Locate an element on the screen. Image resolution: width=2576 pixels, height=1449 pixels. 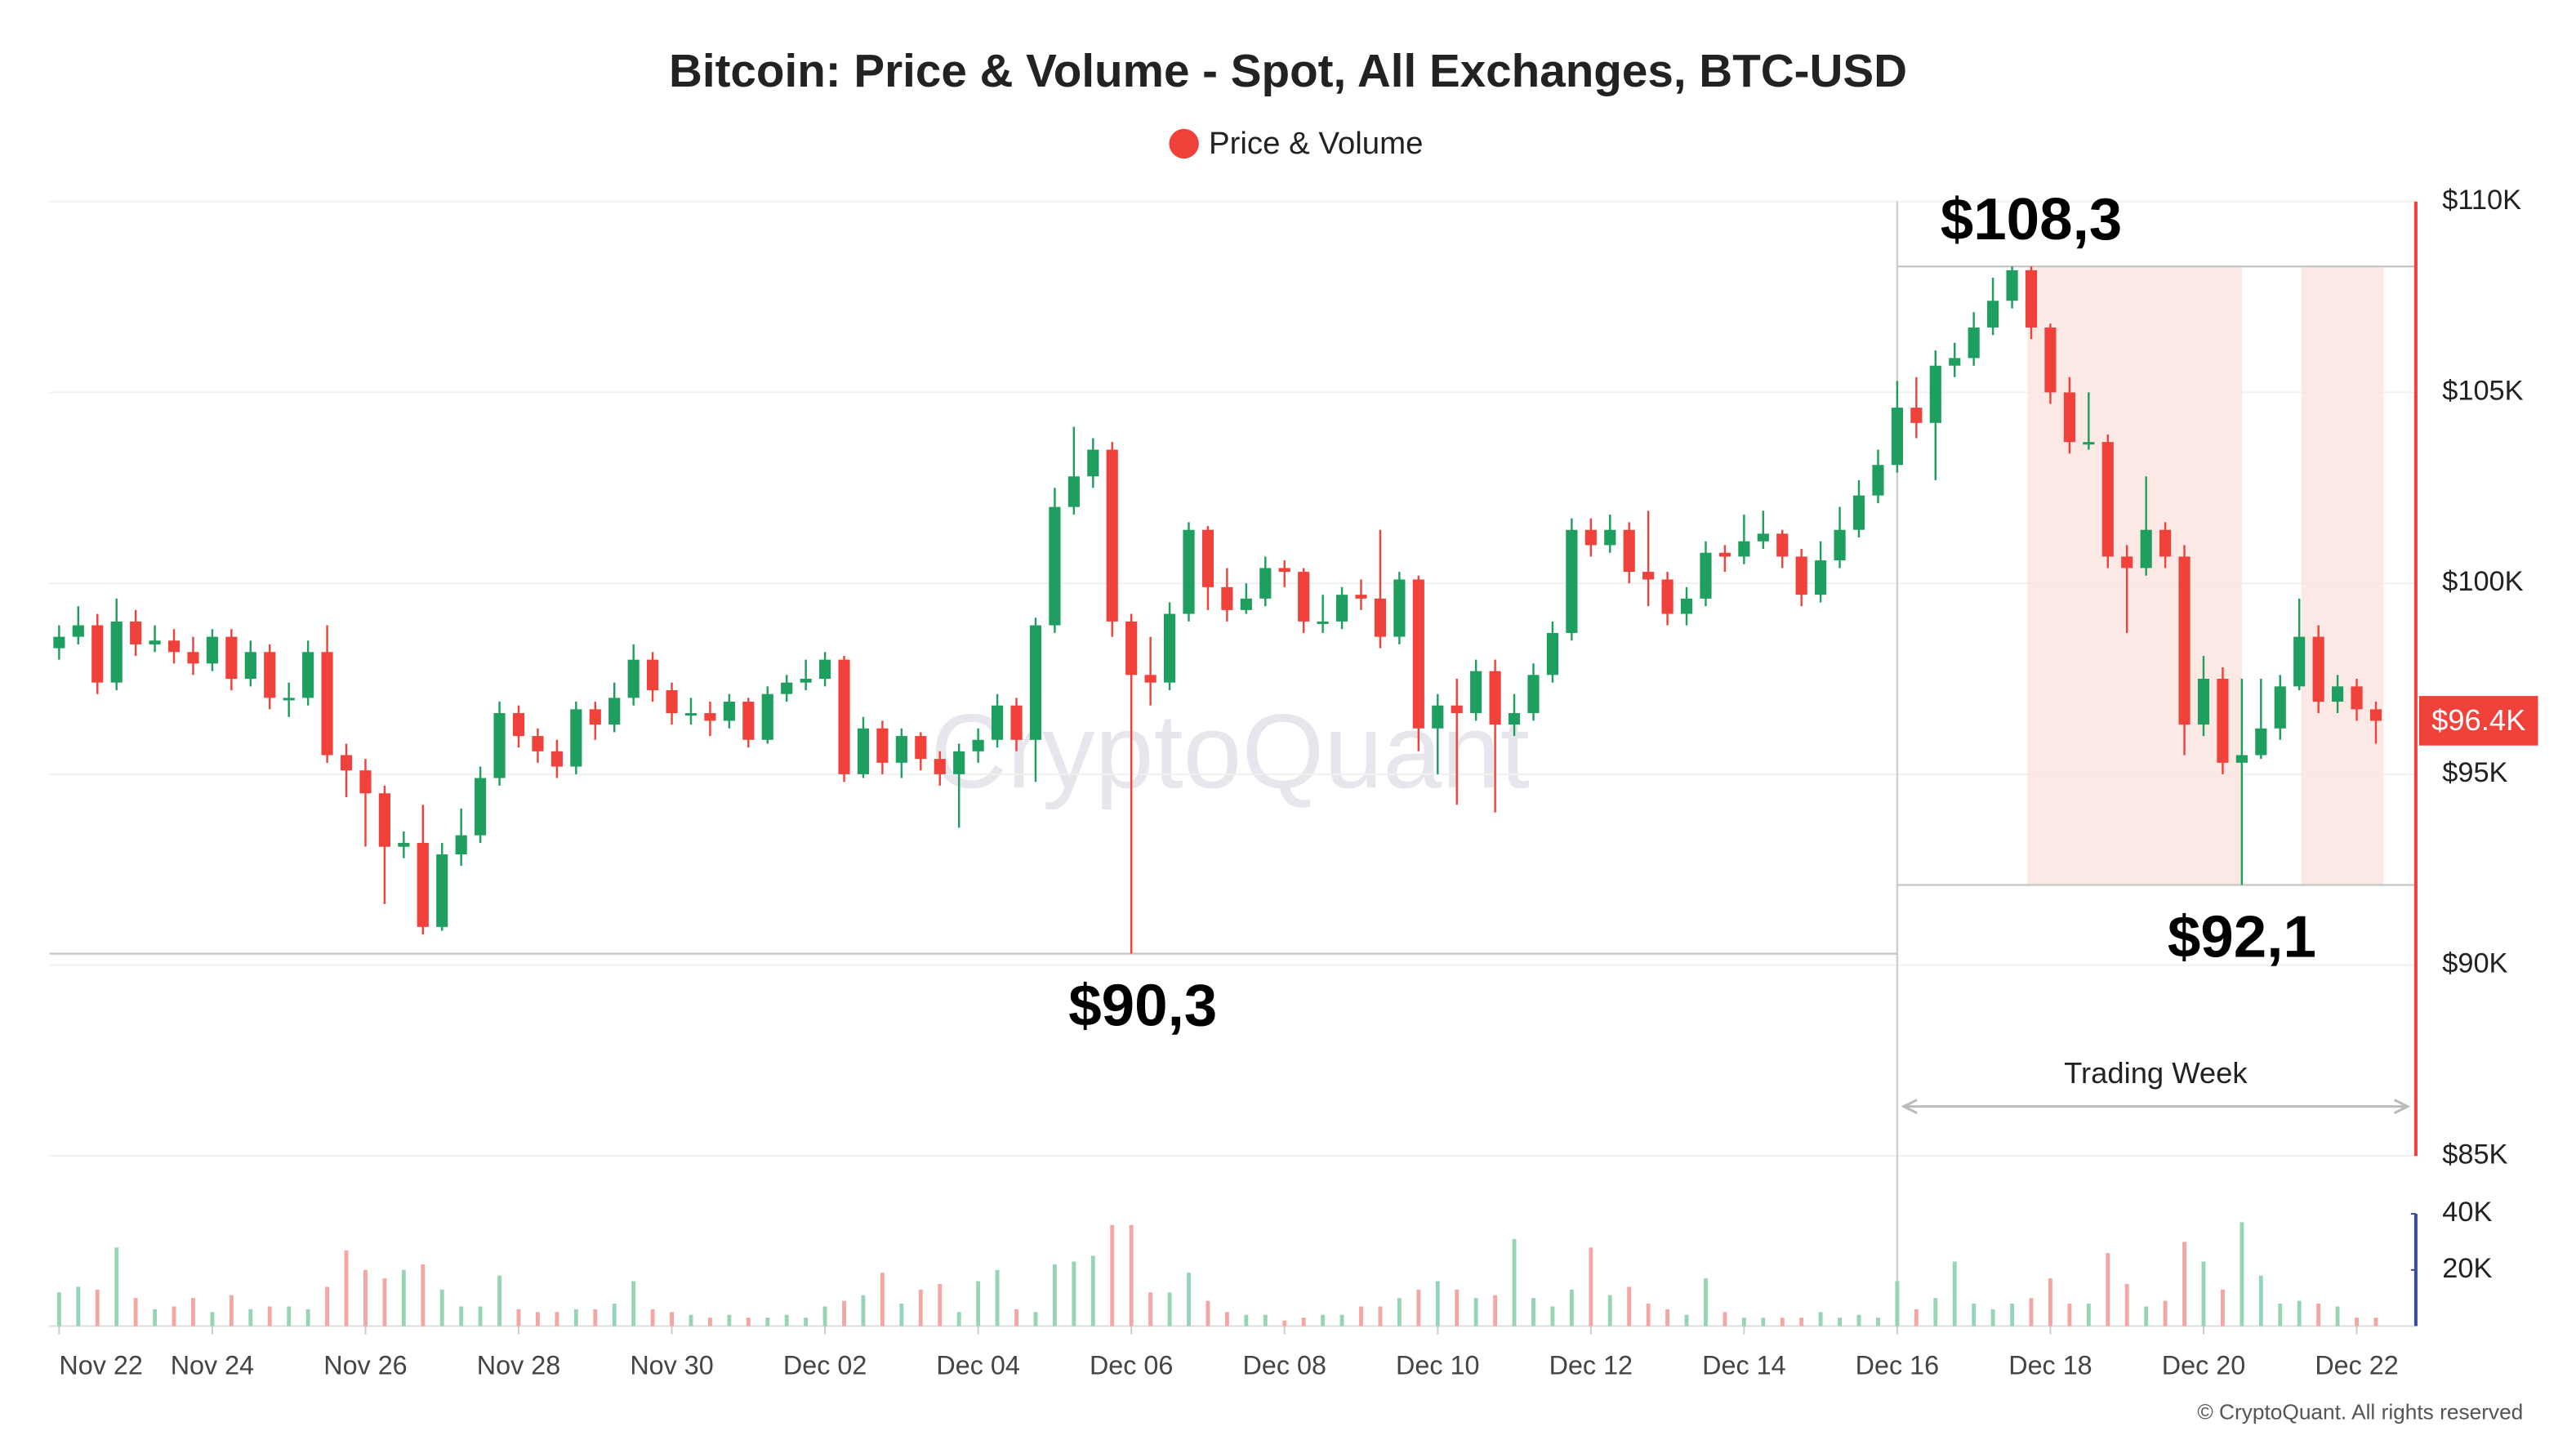
annotation-label: $92,1 is located at coordinates (2242, 936).